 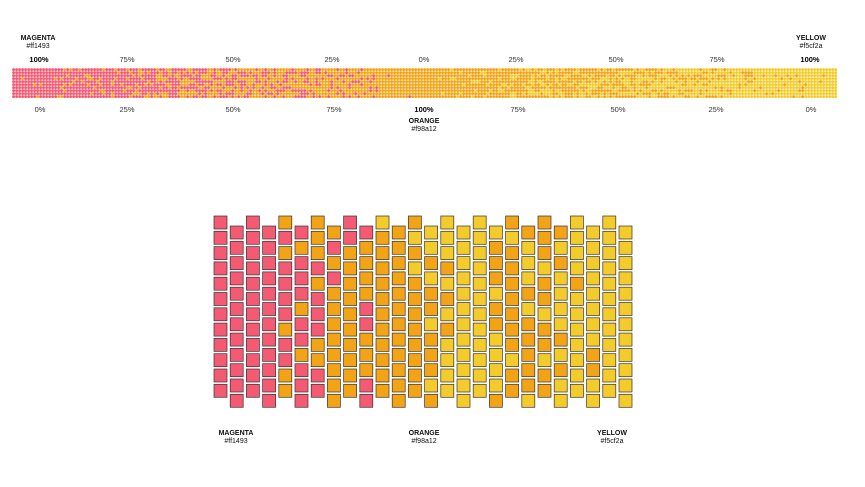 I want to click on yellow-label-top: YELLOW #f5cf2a, so click(x=811, y=43).